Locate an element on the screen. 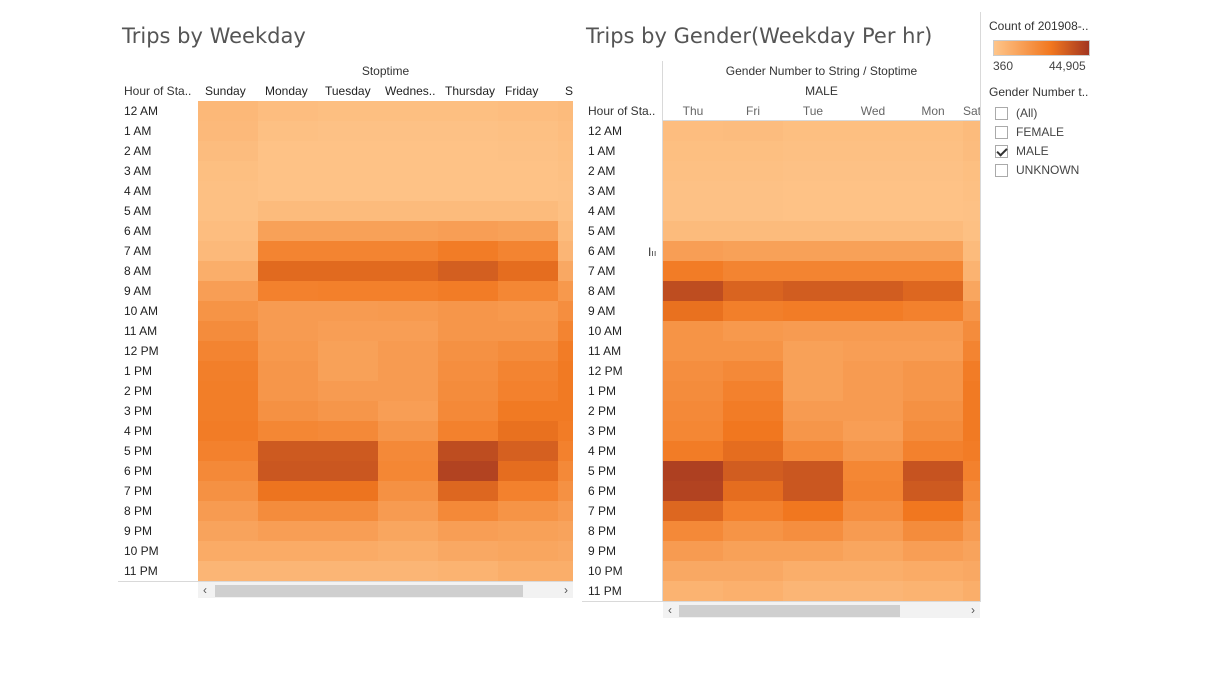 The height and width of the screenshot is (673, 1223). row-label: 3 PM is located at coordinates (602, 431).